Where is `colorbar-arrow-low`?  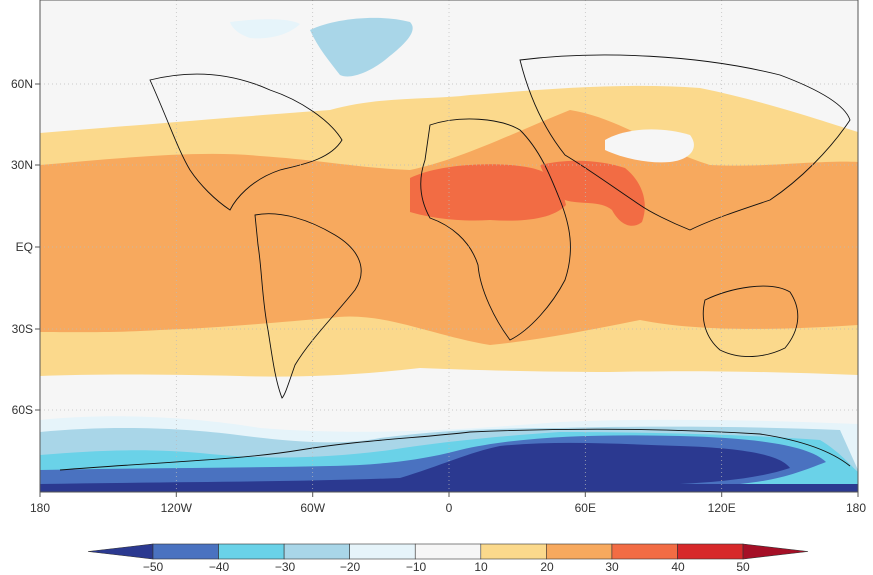
colorbar-arrow-low is located at coordinates (120, 551).